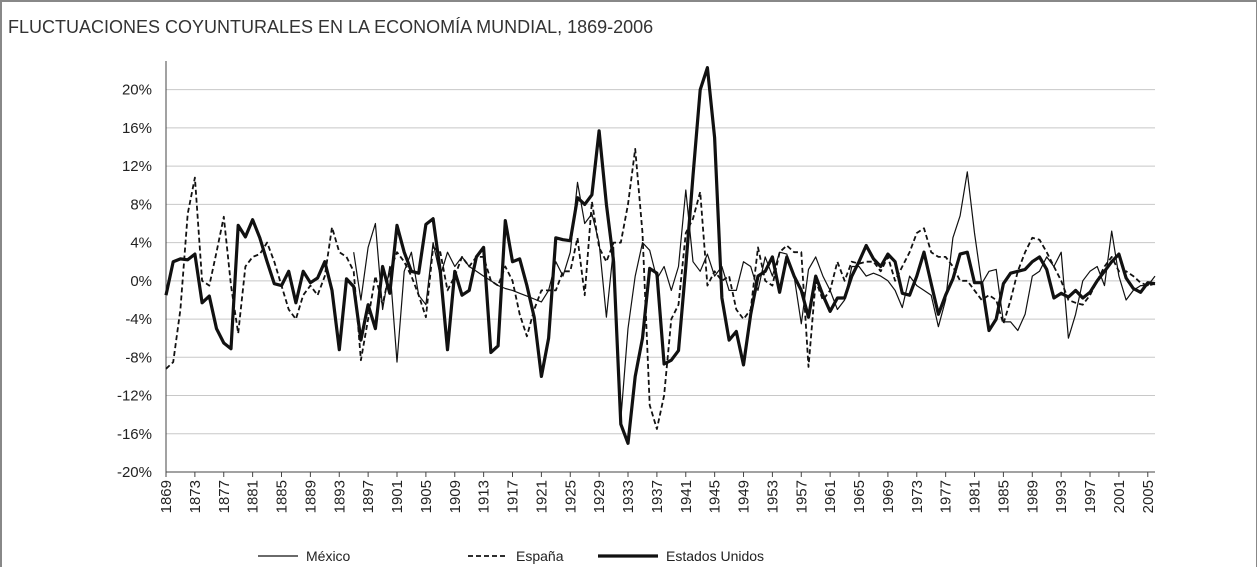 This screenshot has height=567, width=1257. What do you see at coordinates (166, 496) in the screenshot?
I see `x-tick-label: 1869` at bounding box center [166, 496].